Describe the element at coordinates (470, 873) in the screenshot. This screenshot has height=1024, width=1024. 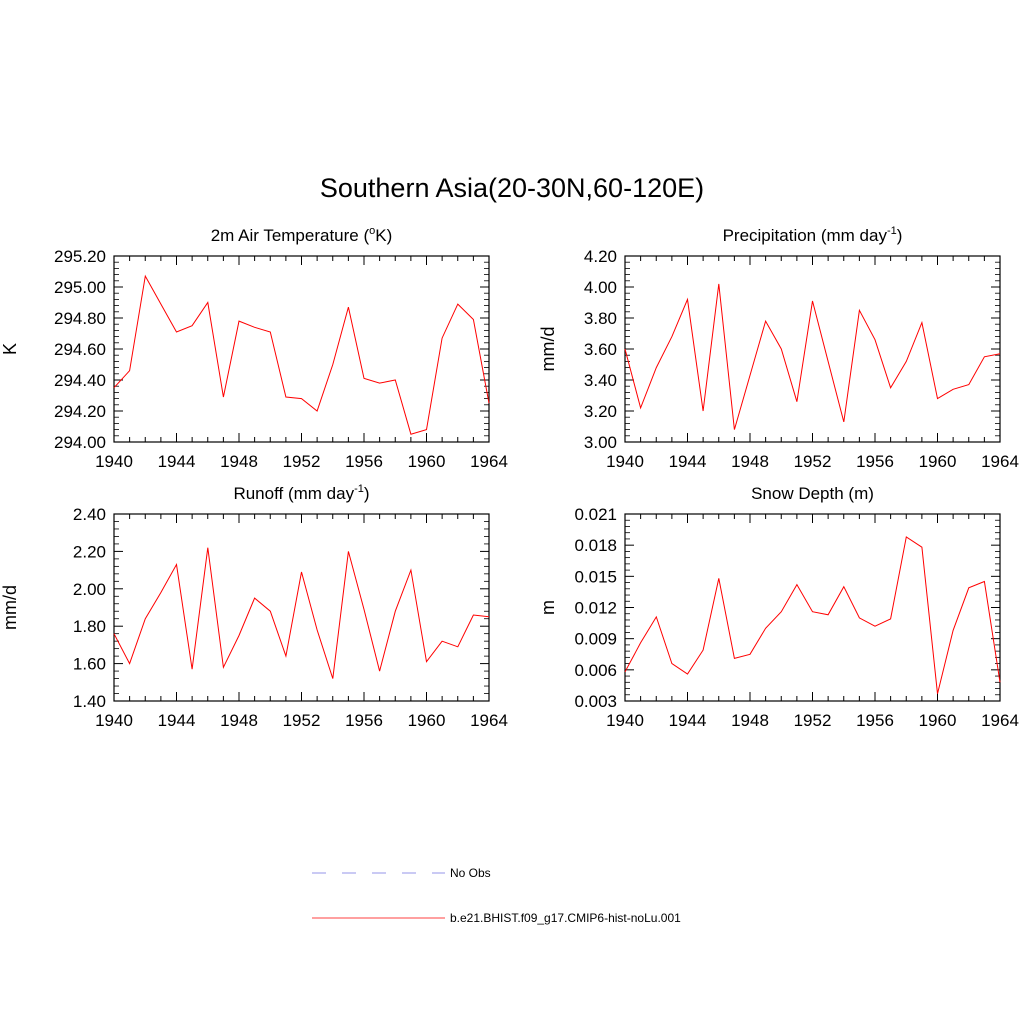
I see `legend-label-no-obs: No Obs` at that location.